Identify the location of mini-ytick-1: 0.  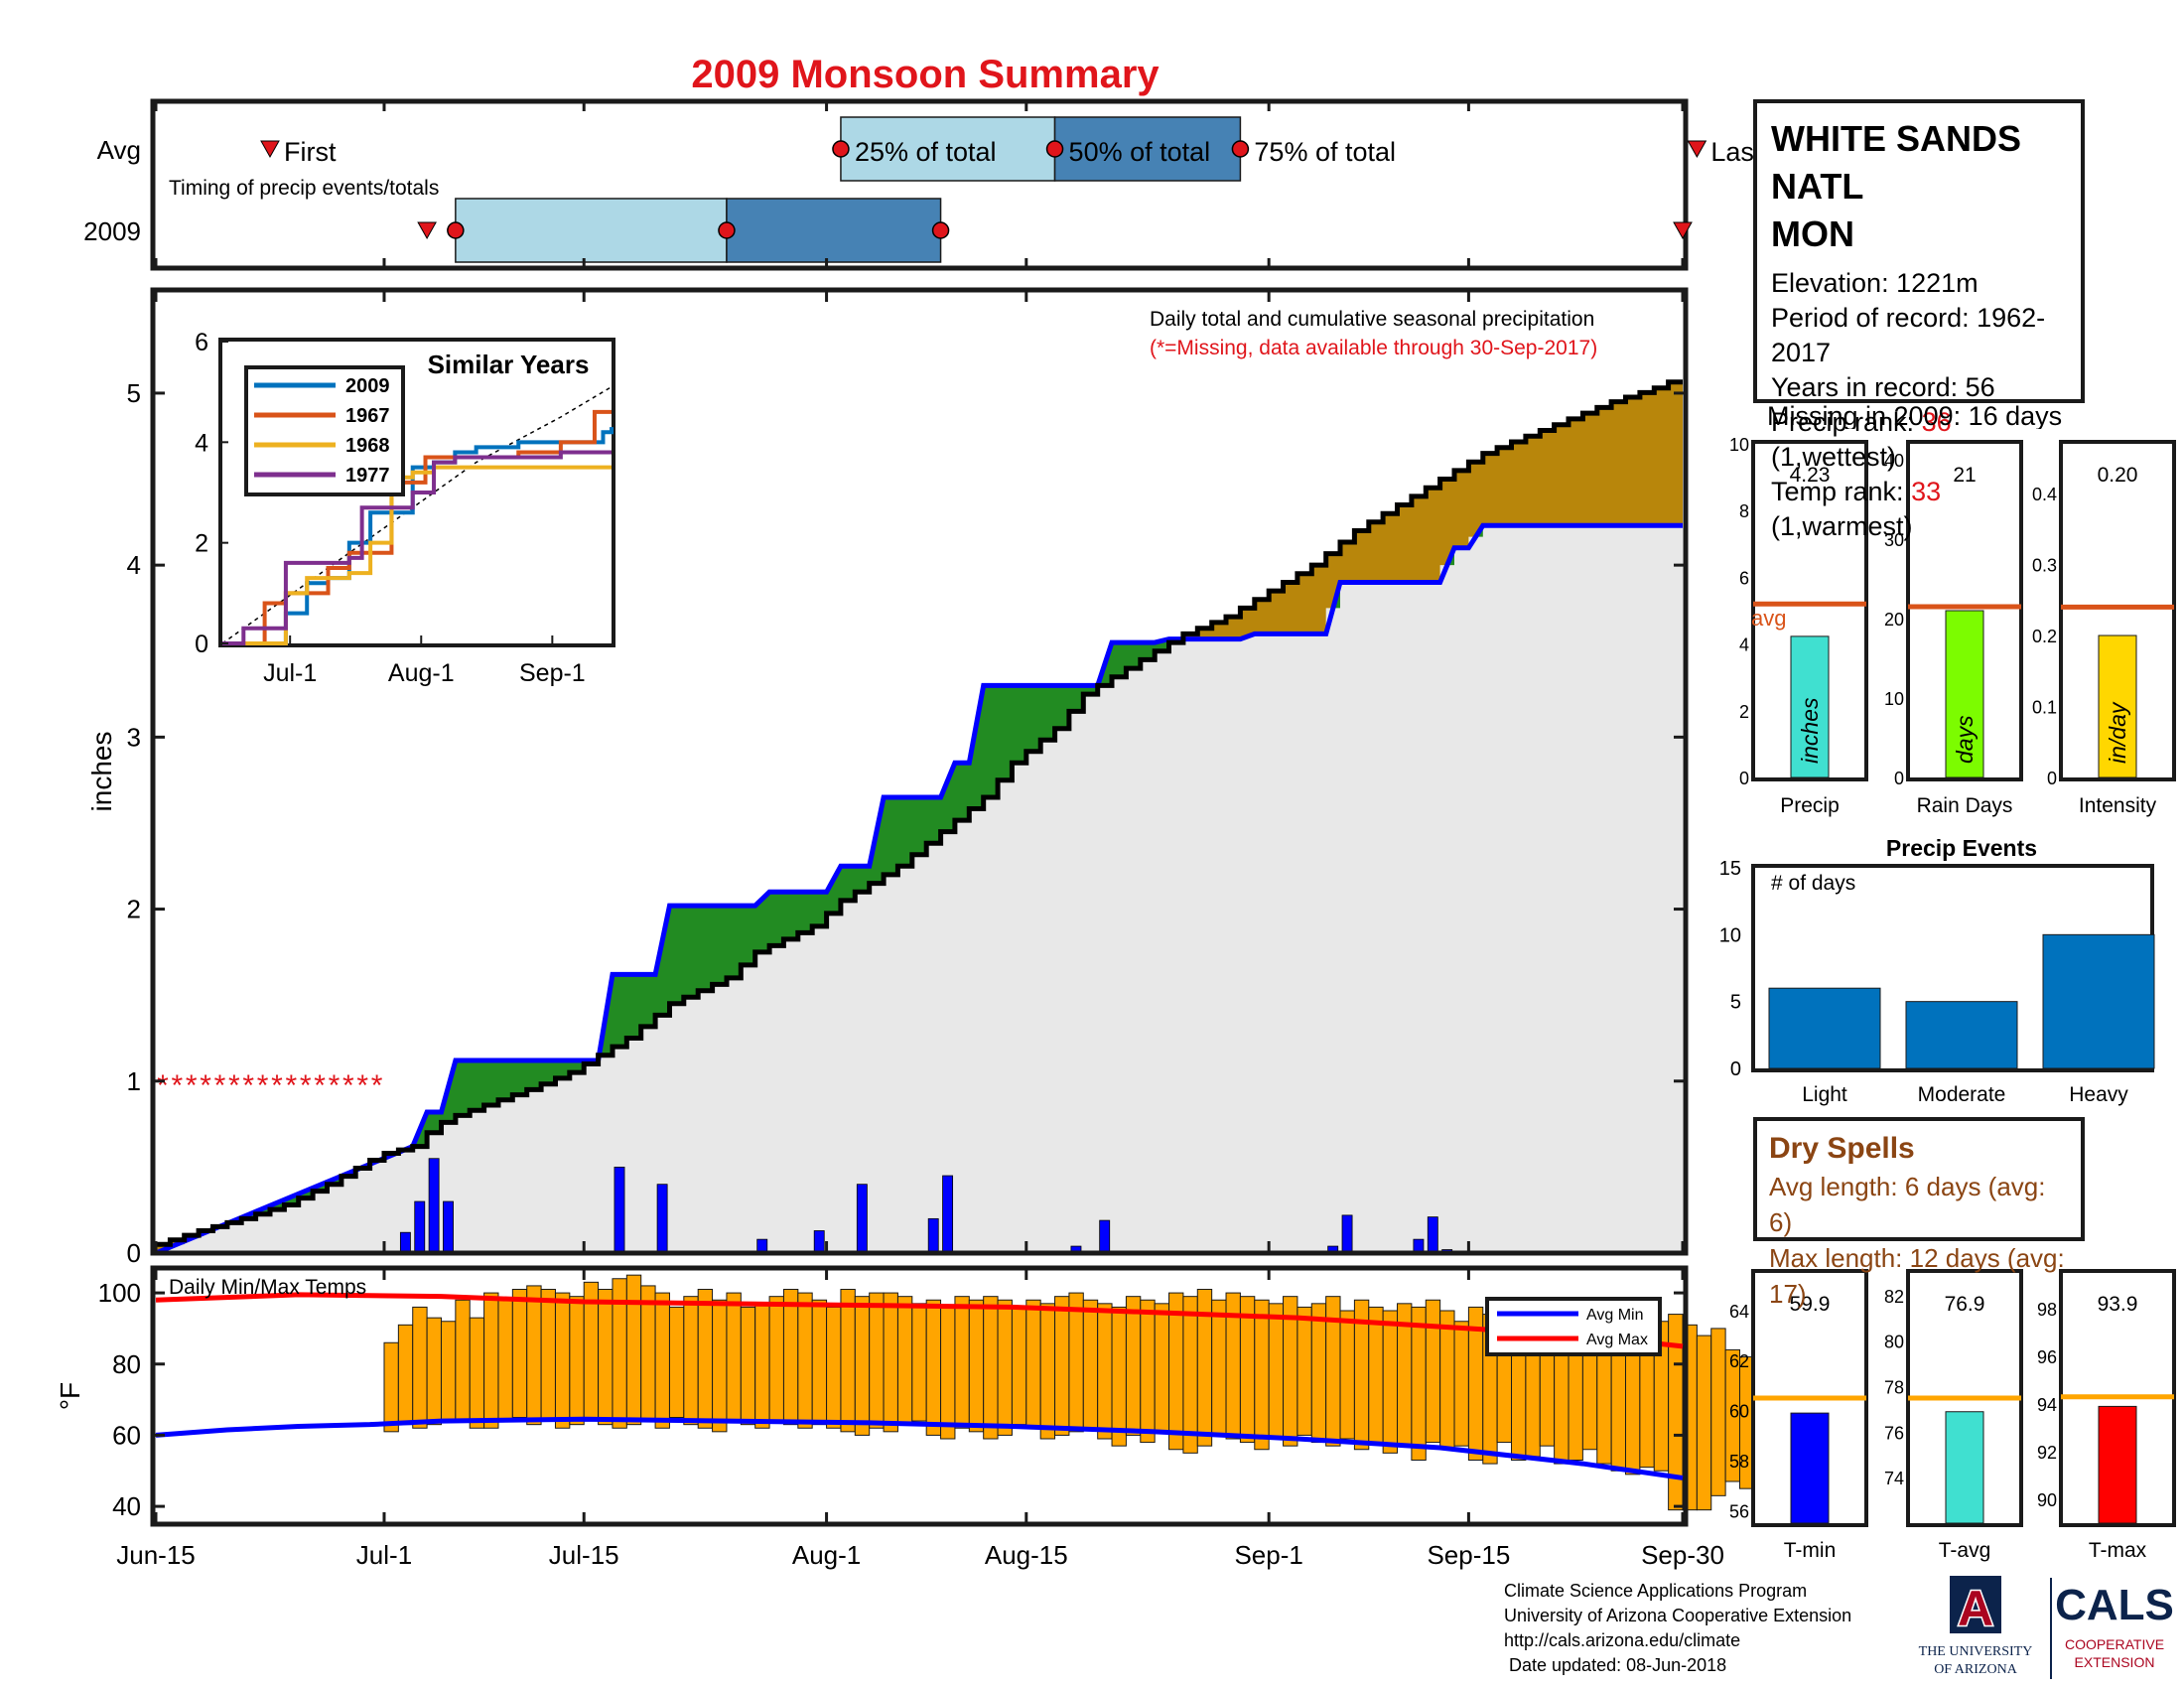
(1899, 778).